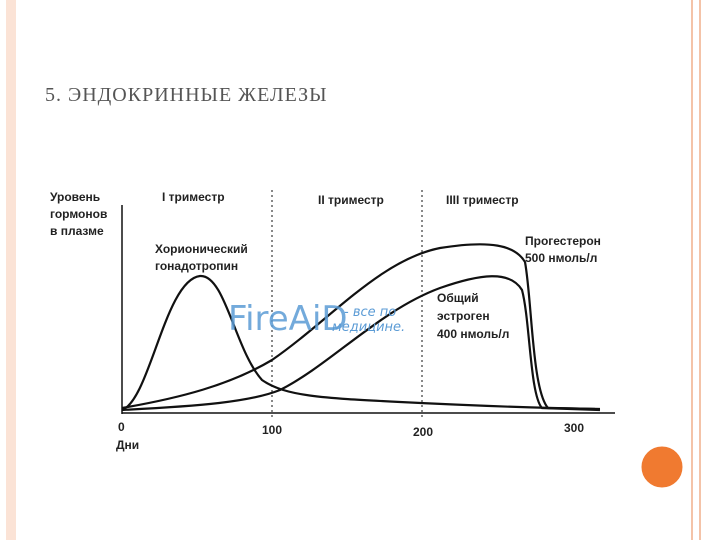  I want to click on curve-label: эстроген, so click(463, 316).